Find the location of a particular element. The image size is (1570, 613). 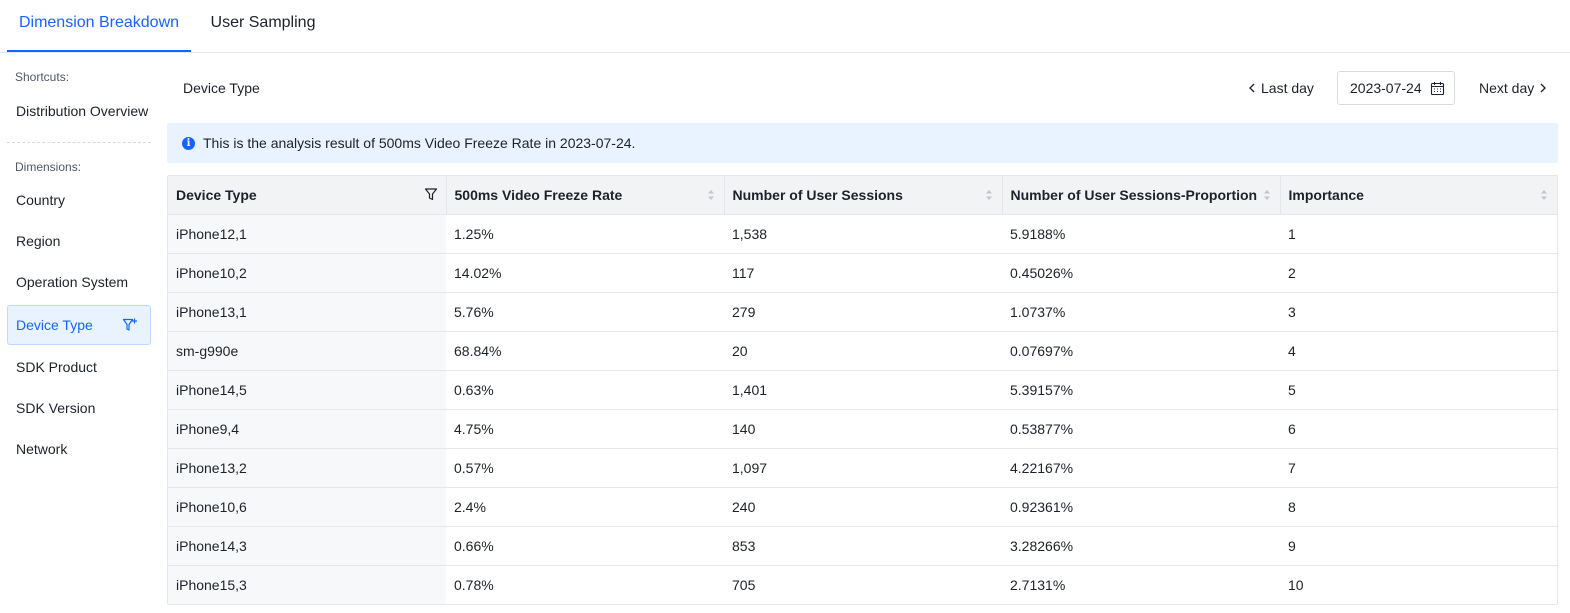

sidebar-item-label: Device Type is located at coordinates (54, 325).